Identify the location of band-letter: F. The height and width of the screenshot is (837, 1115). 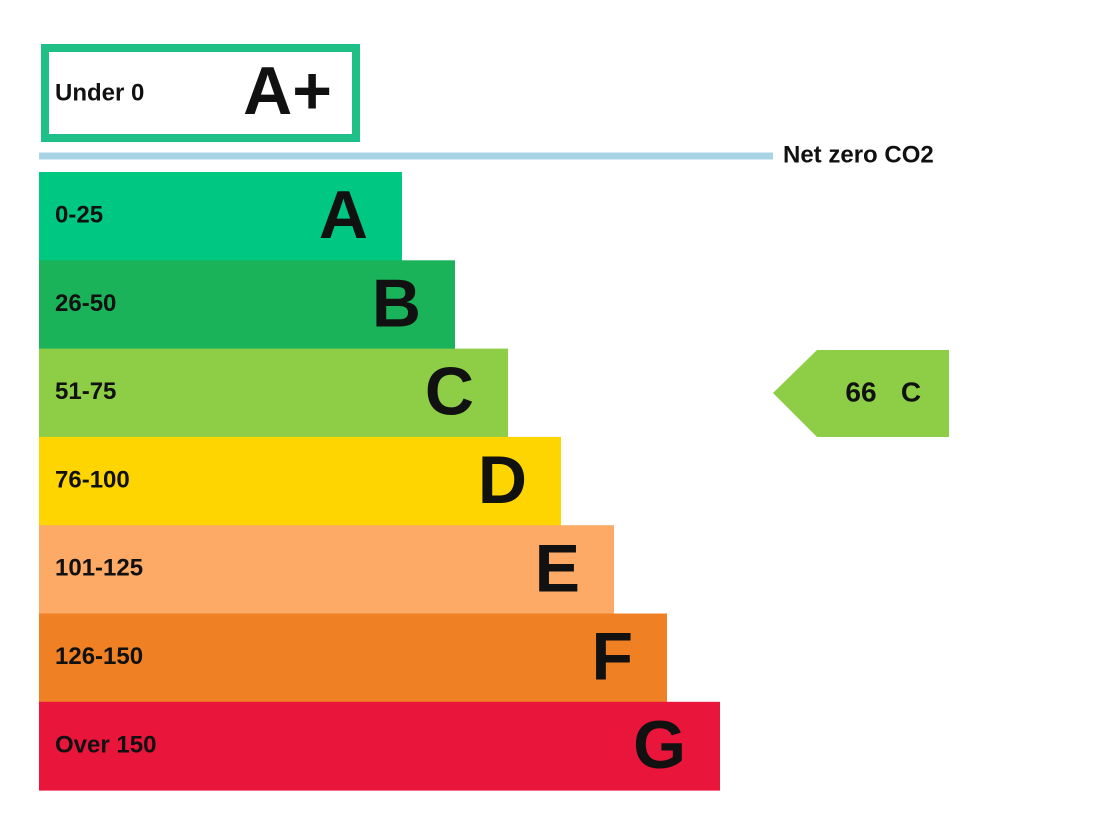
(612, 657).